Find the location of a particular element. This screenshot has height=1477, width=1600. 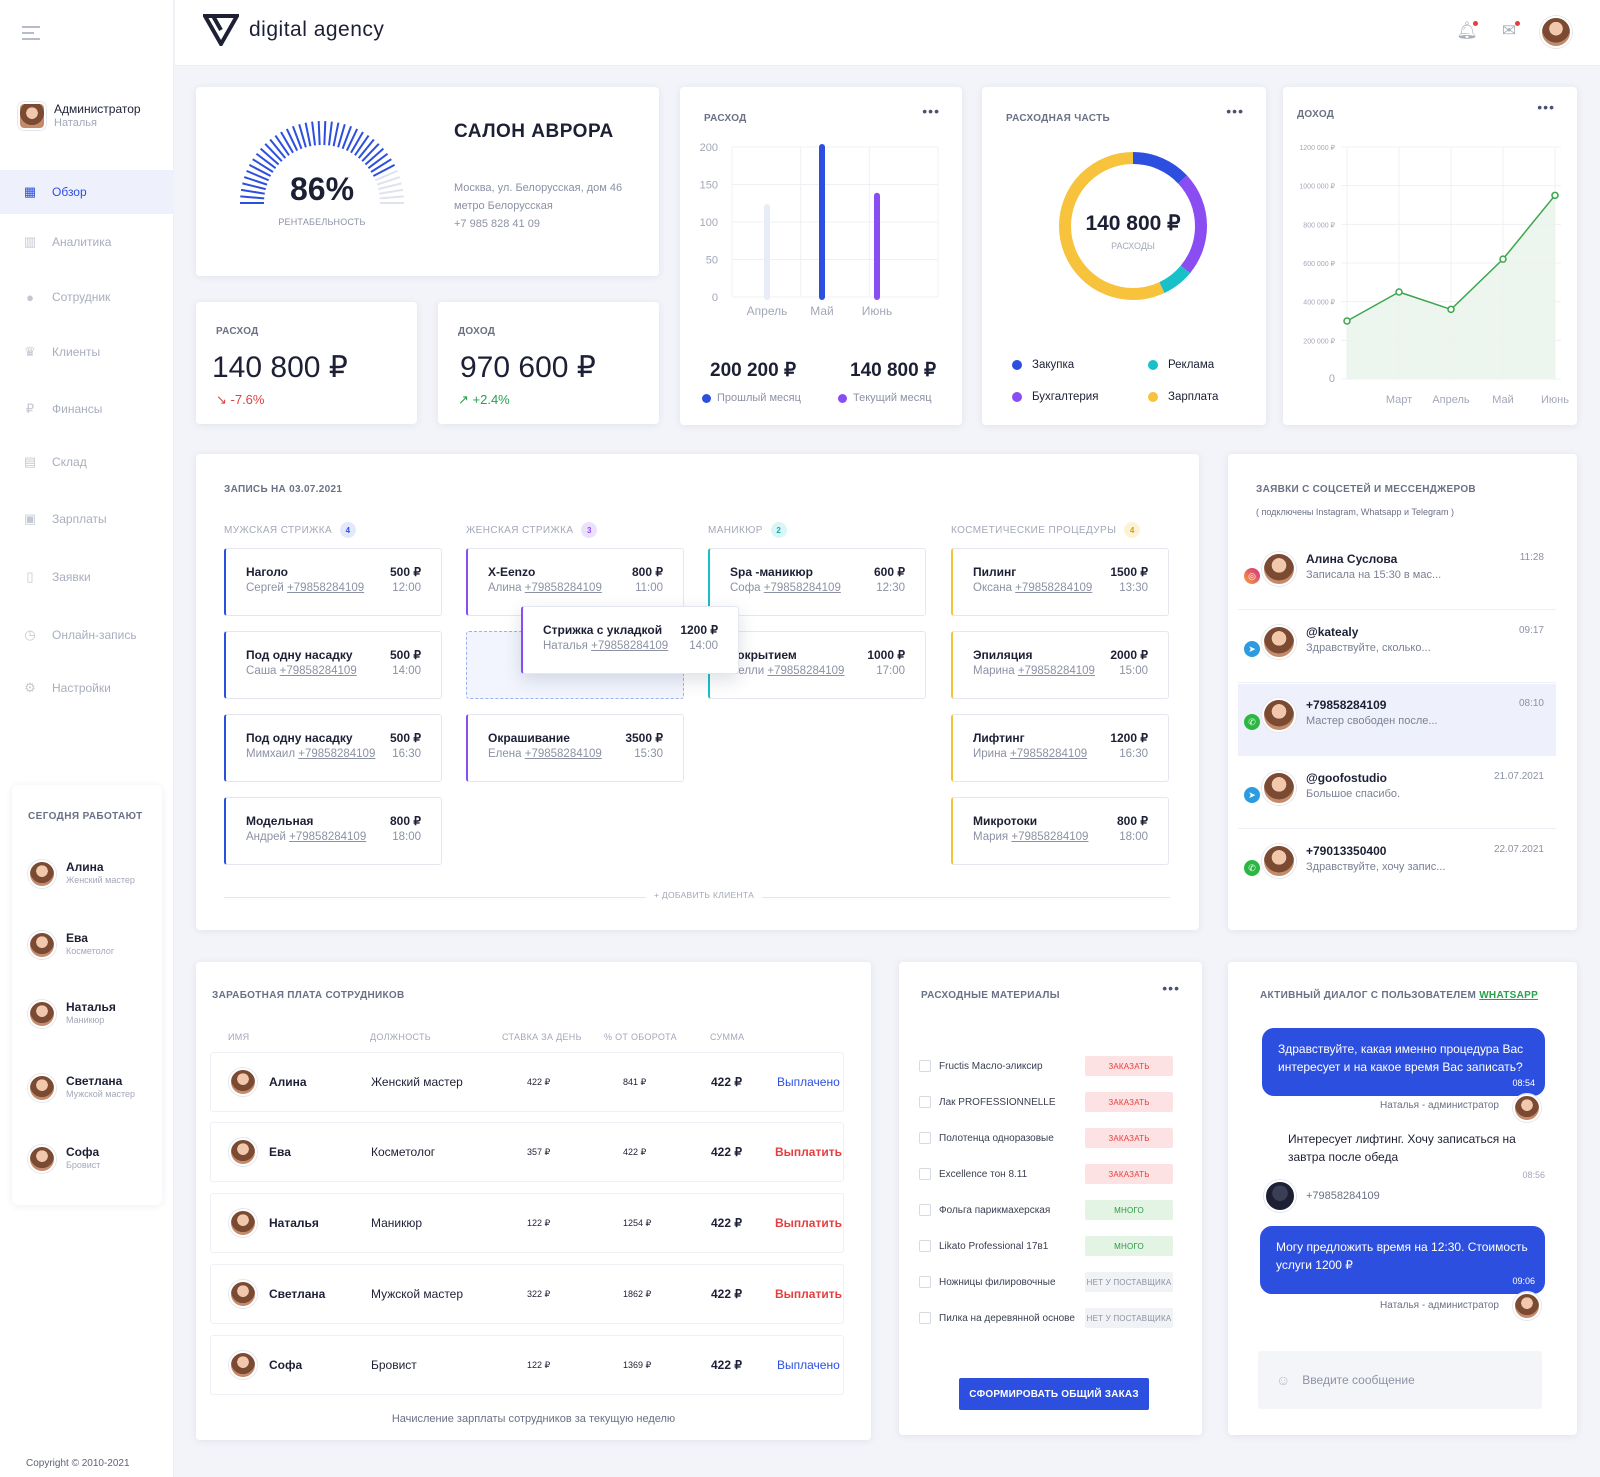

appointment-card: X-Eenzo 800 ₽ Алина +79858284109 11:00 is located at coordinates (575, 582).